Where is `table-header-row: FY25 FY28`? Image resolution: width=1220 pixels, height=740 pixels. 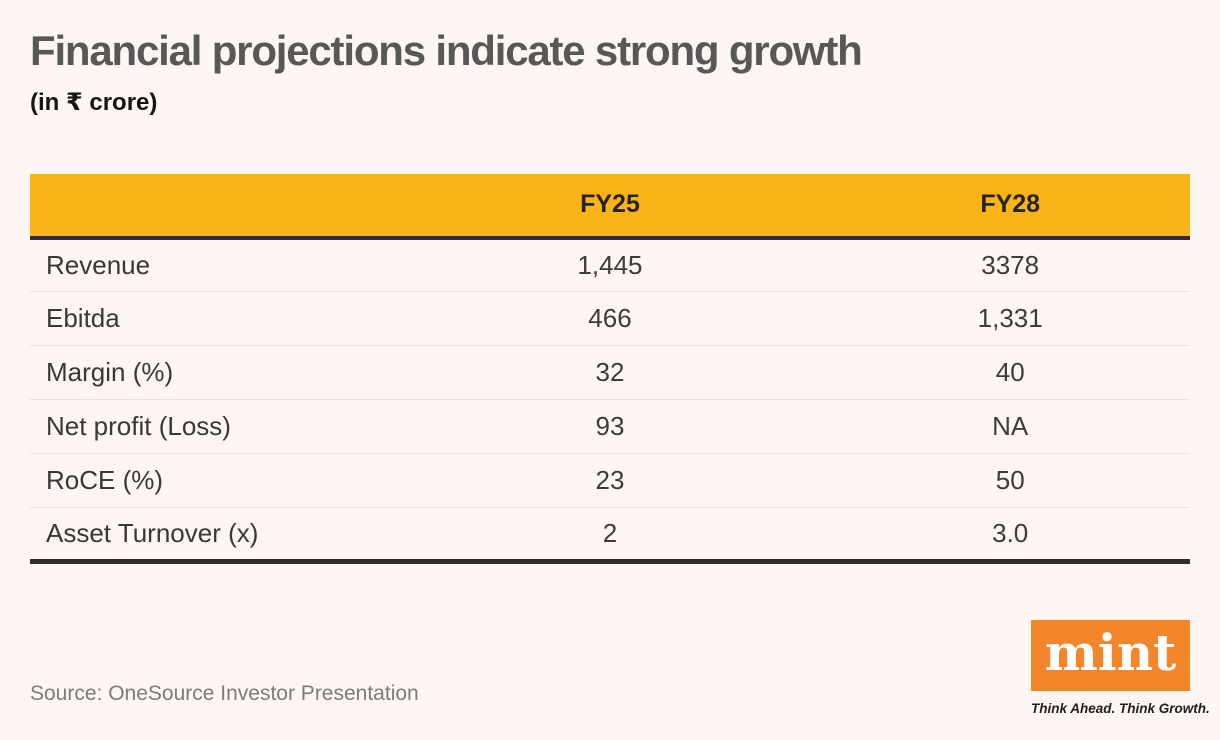
table-header-row: FY25 FY28 is located at coordinates (610, 206).